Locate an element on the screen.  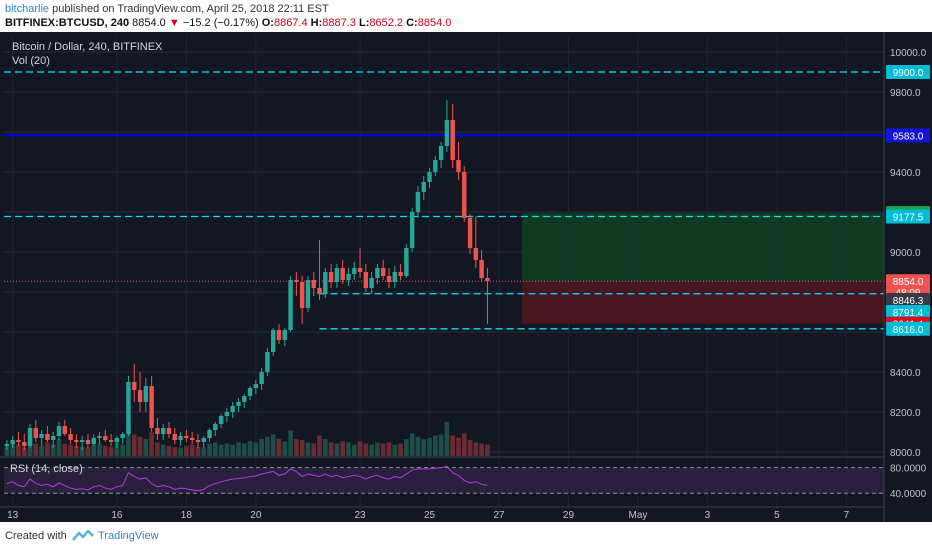
footer: Created with TradingView is located at coordinates (466, 536).